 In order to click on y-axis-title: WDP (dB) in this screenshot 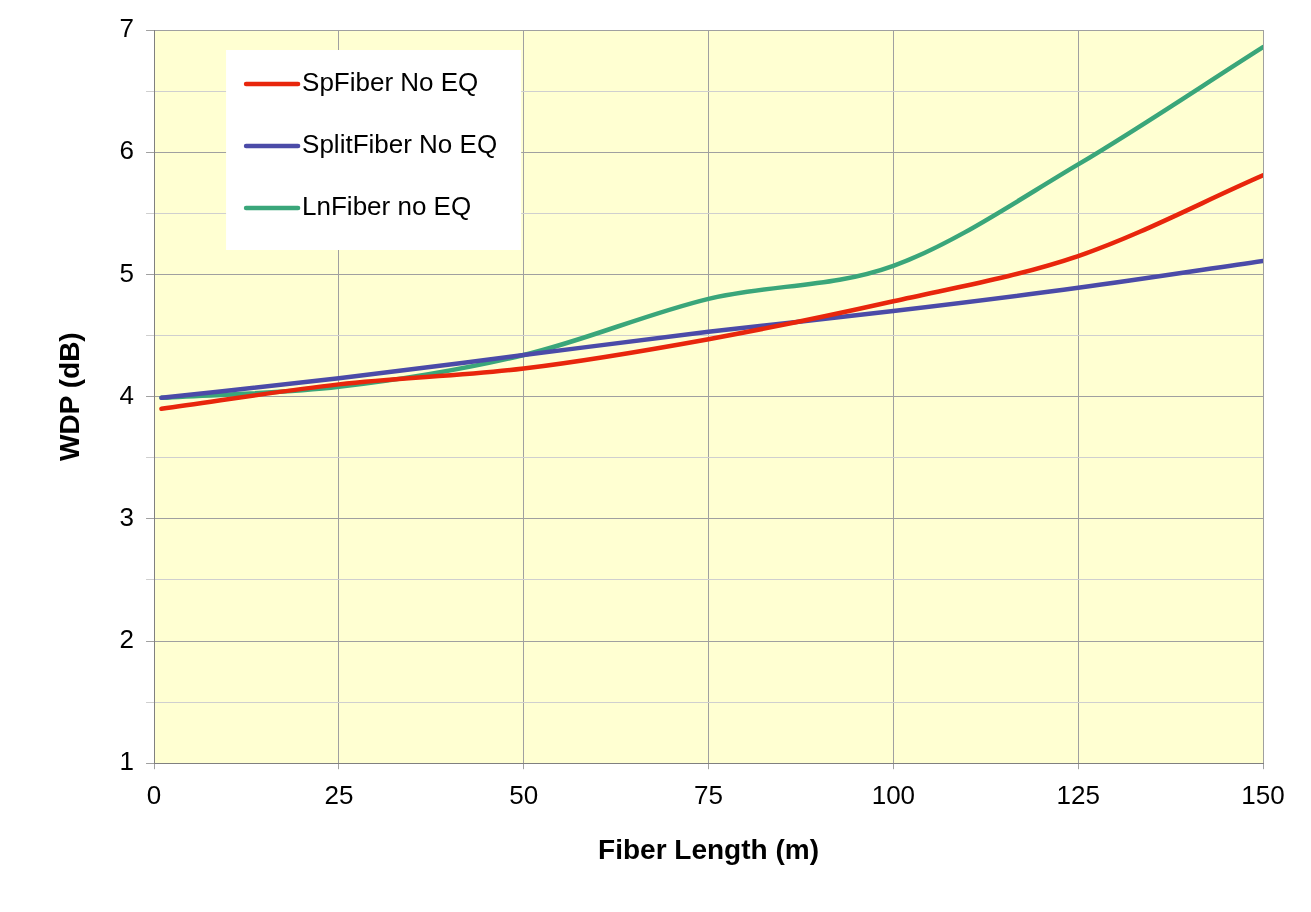, I will do `click(69, 396)`.